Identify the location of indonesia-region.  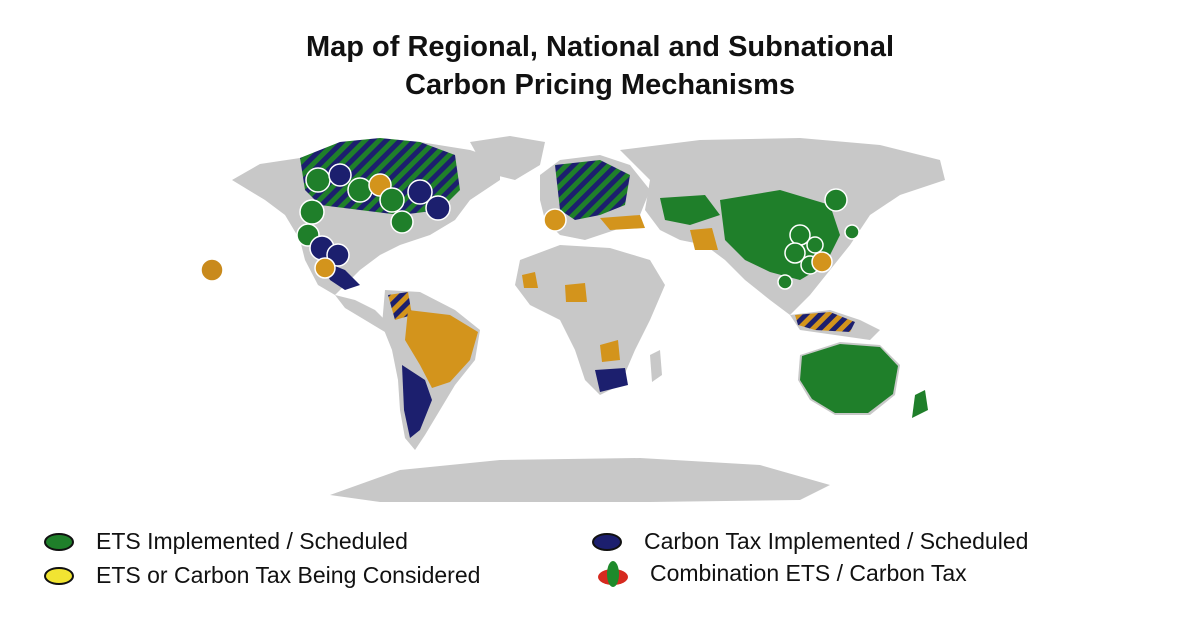
(825, 322).